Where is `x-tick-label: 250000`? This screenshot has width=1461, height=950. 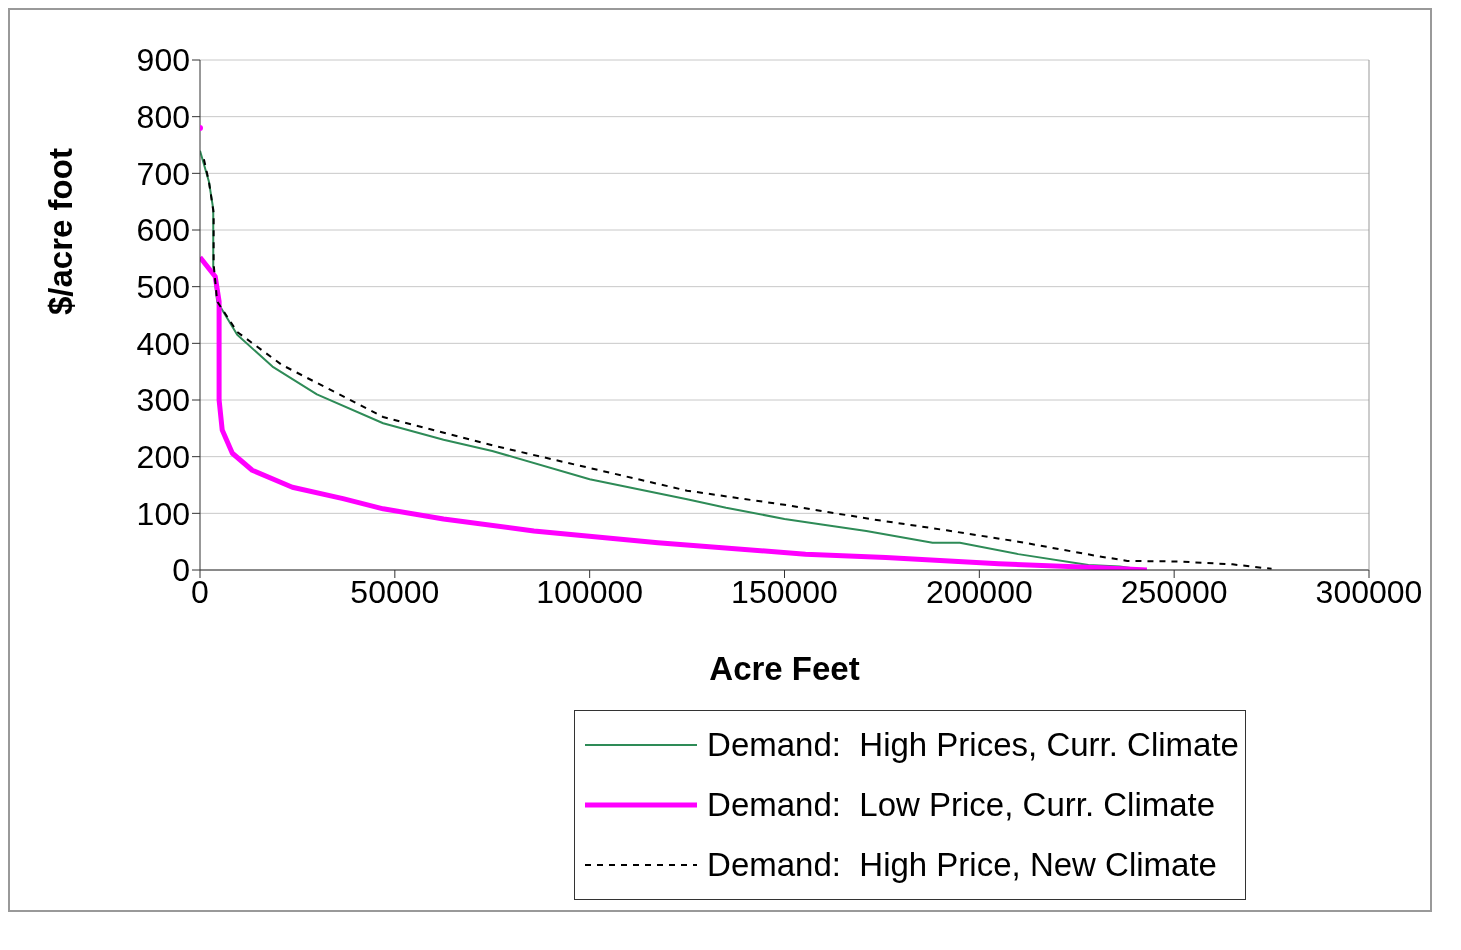 x-tick-label: 250000 is located at coordinates (1174, 591).